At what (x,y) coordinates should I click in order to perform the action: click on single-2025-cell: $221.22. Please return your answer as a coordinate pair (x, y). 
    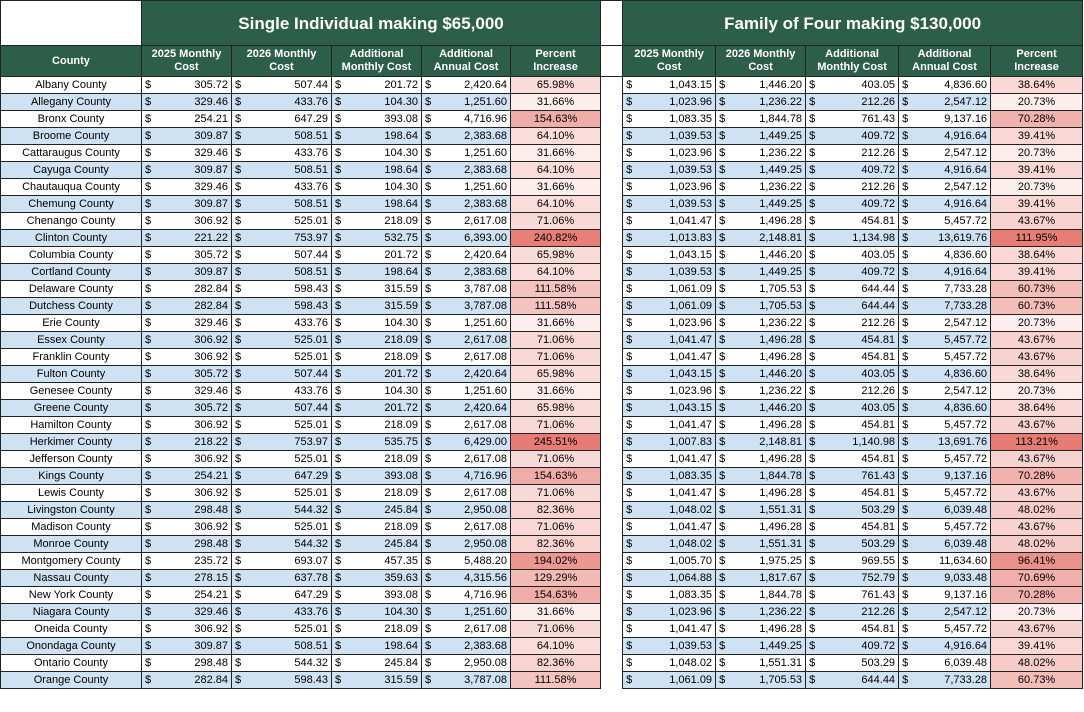
    Looking at the image, I should click on (186, 238).